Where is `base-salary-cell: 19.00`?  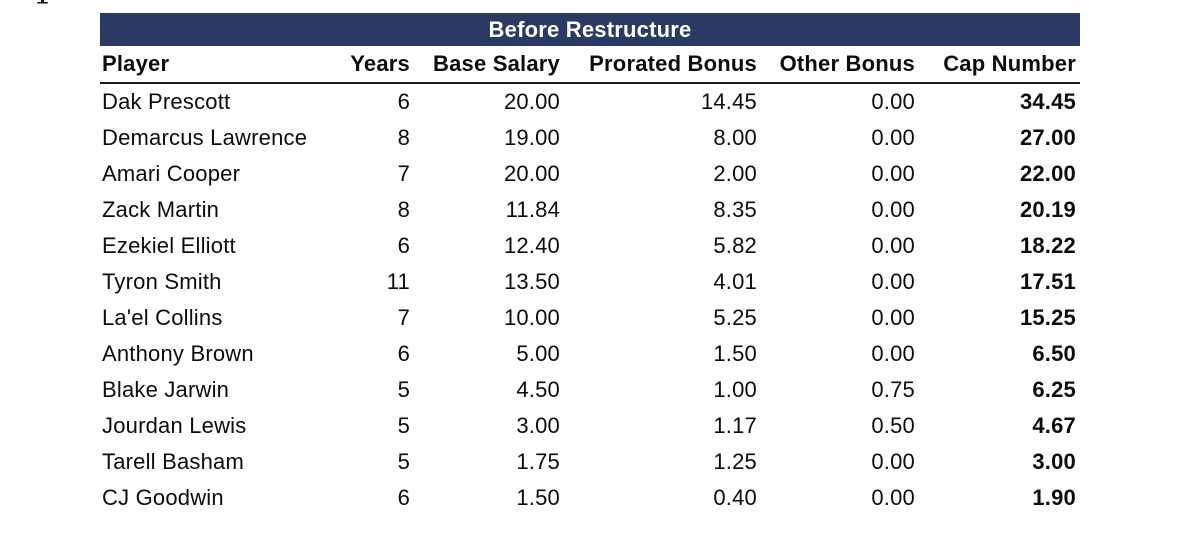
base-salary-cell: 19.00 is located at coordinates (531, 137).